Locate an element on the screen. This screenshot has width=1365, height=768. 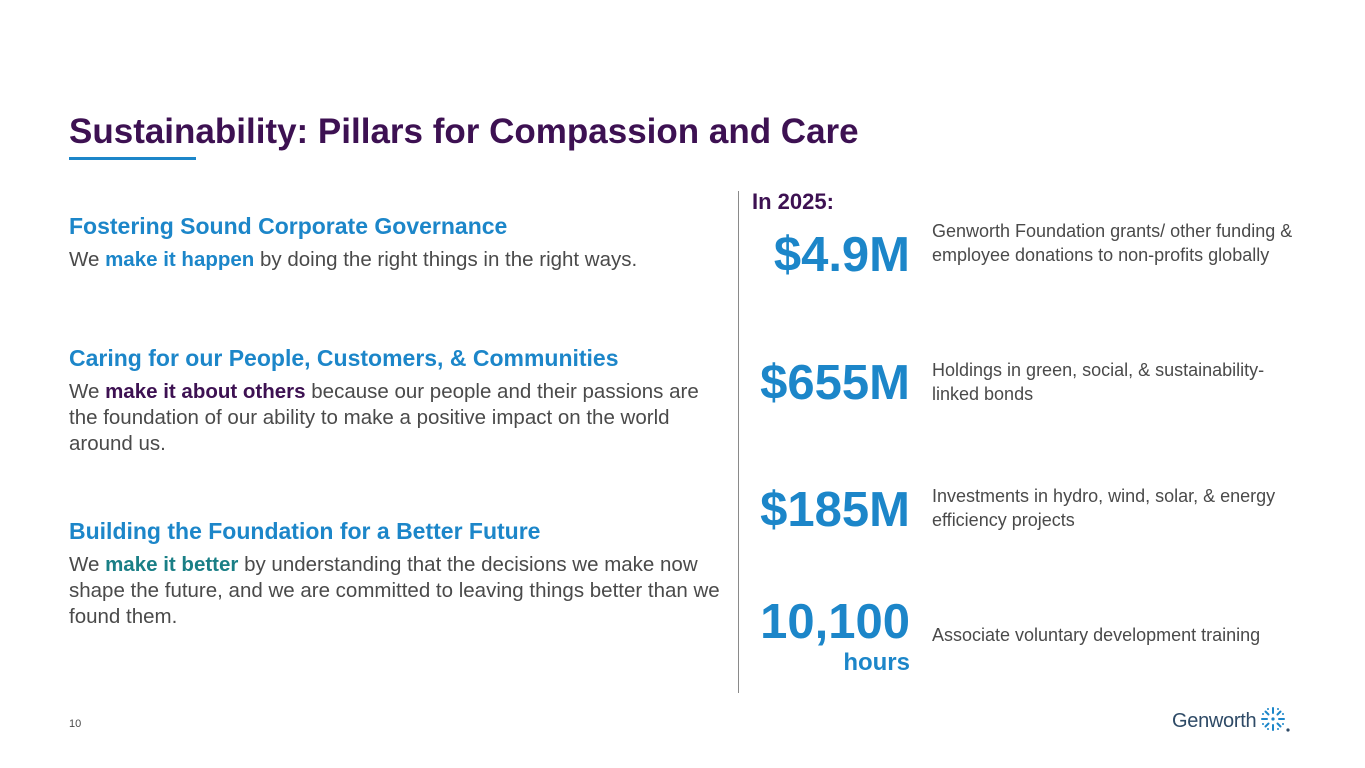
logo-wordmark: Genworth is located at coordinates (1214, 721).